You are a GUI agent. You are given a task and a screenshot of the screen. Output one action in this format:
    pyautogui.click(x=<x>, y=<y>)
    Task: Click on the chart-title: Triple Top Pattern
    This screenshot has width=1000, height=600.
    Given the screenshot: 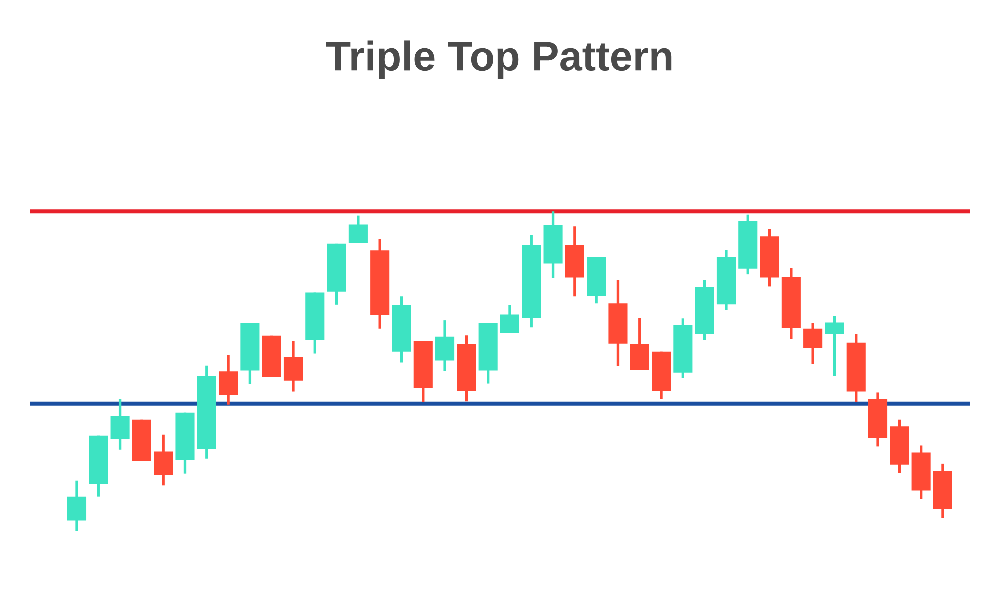 What is the action you would take?
    pyautogui.click(x=499, y=60)
    